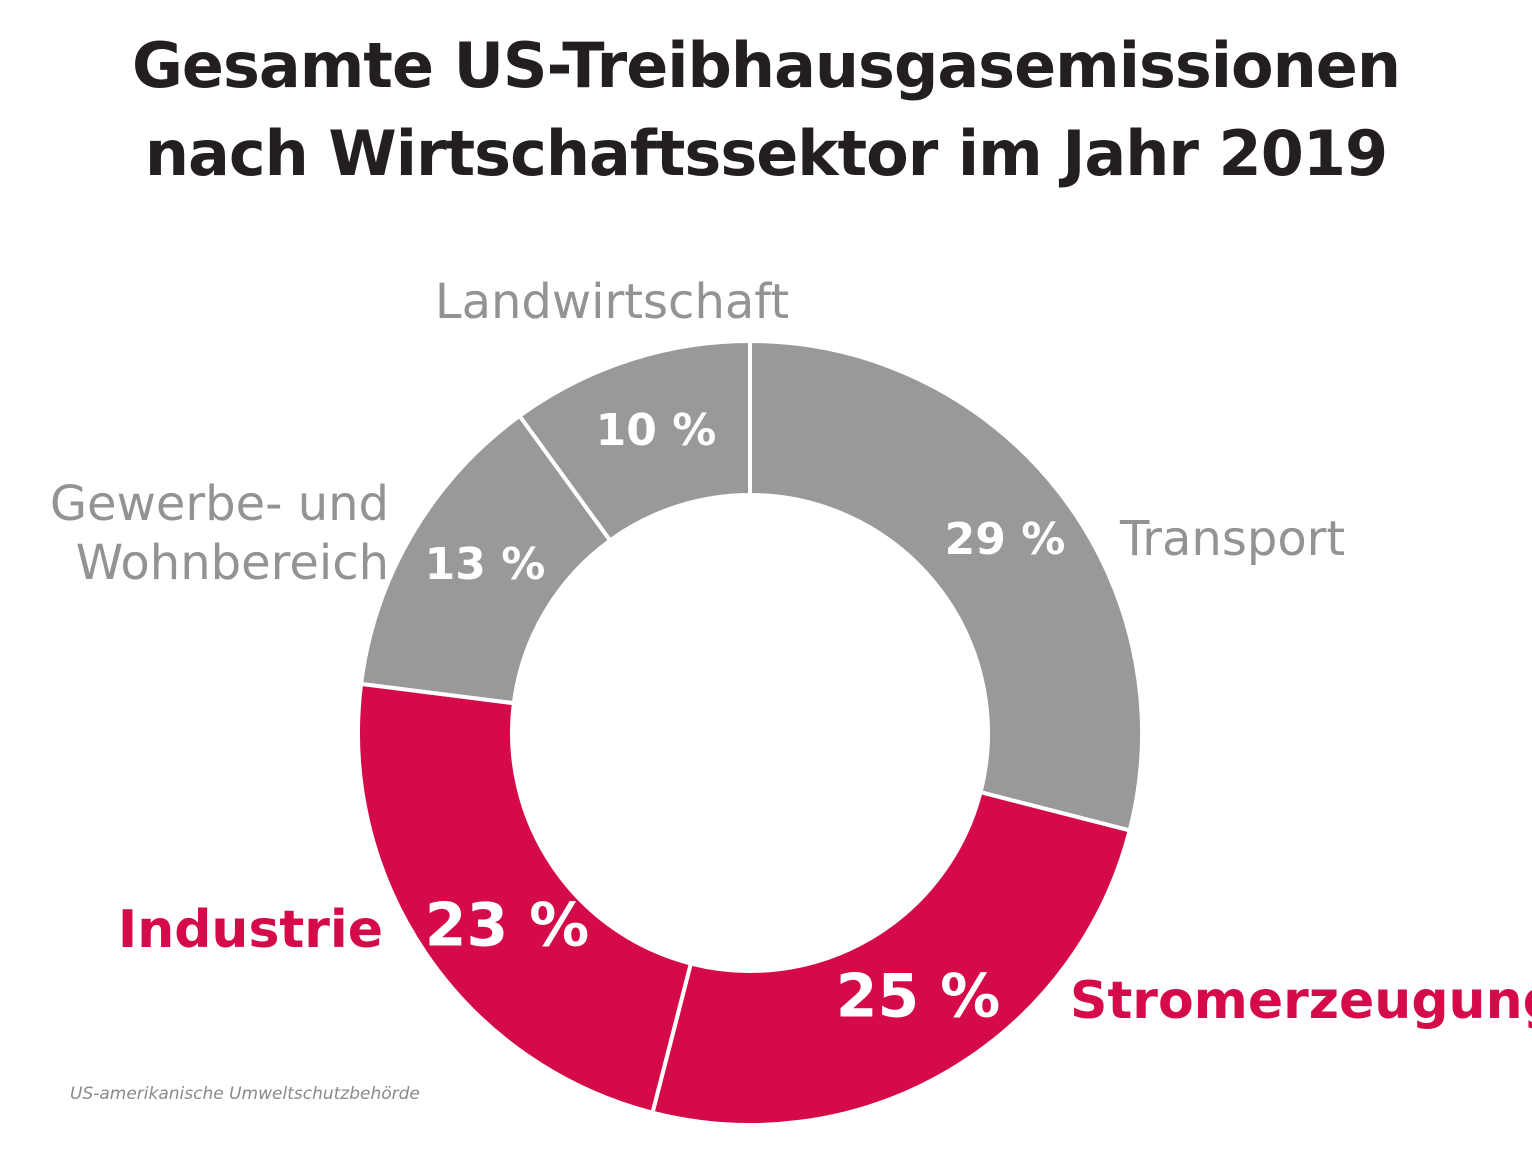  I want to click on slice-landwirt, so click(634, 441).